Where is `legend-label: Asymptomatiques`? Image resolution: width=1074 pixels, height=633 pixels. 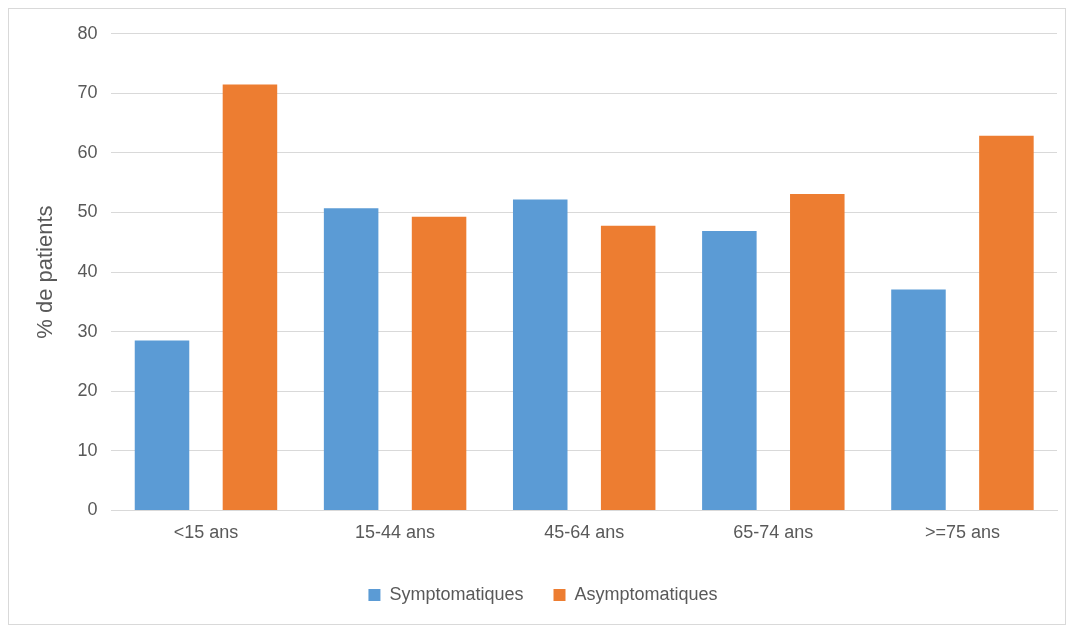
legend-label: Asymptomatiques is located at coordinates (646, 593).